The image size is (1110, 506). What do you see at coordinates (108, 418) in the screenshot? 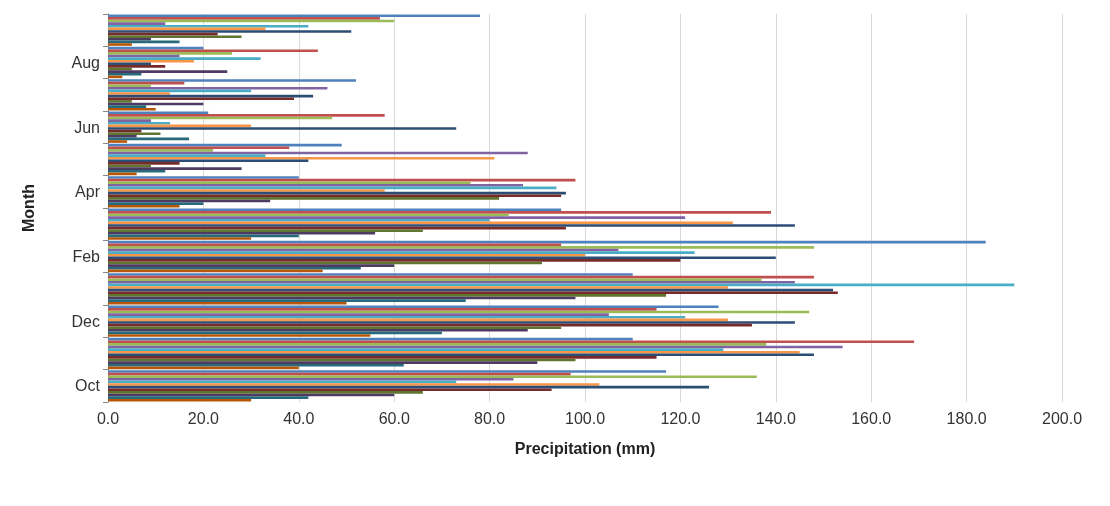
I see `x-tick-label: 0.0` at bounding box center [108, 418].